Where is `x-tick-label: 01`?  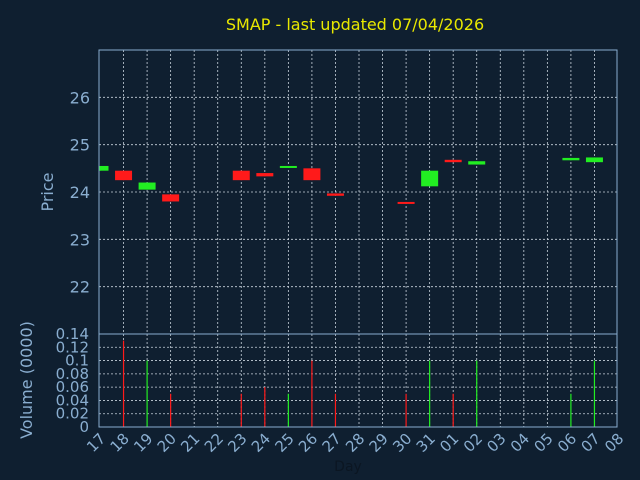 x-tick-label: 01 is located at coordinates (449, 443).